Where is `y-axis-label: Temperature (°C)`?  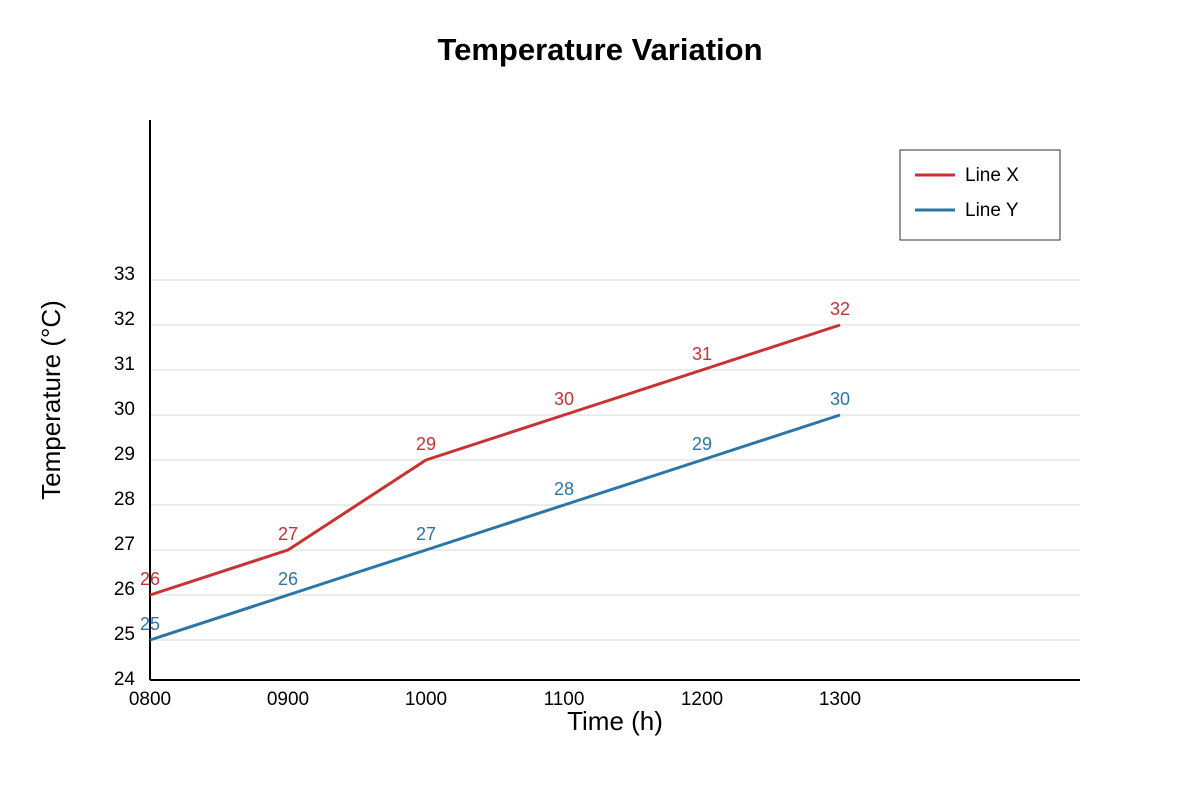
y-axis-label: Temperature (°C) is located at coordinates (51, 400).